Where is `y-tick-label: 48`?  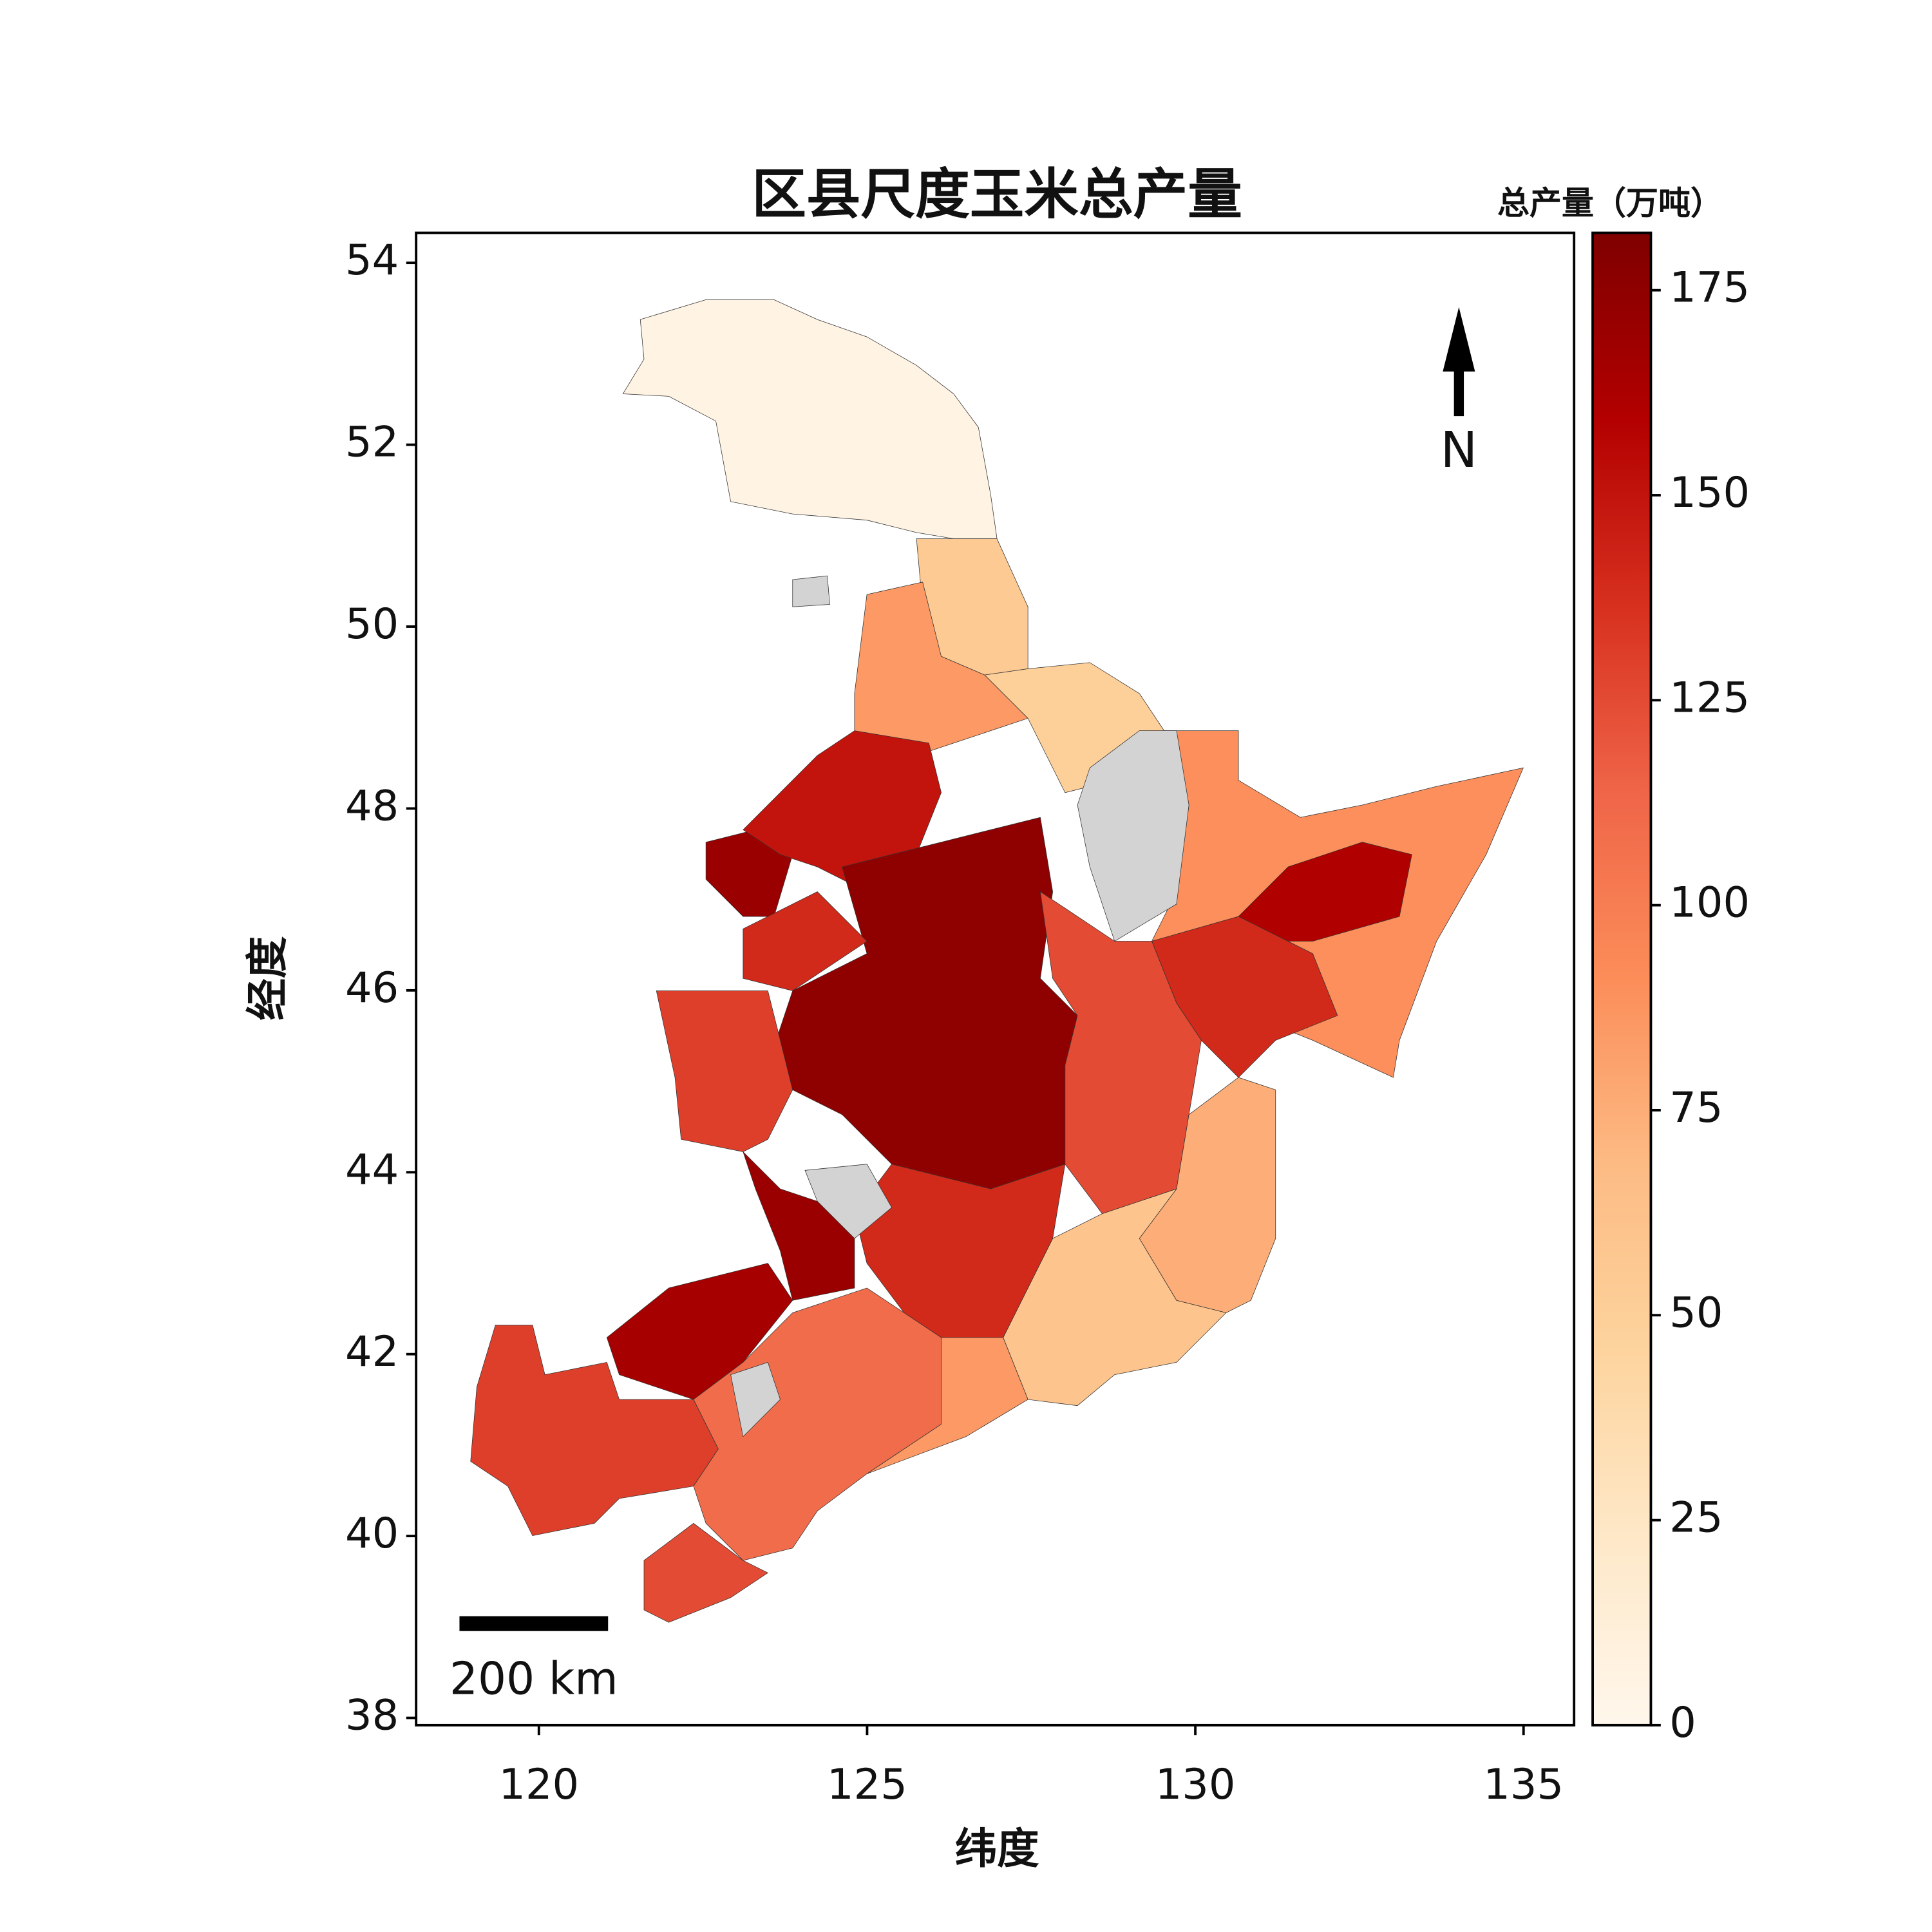
y-tick-label: 48 is located at coordinates (372, 806).